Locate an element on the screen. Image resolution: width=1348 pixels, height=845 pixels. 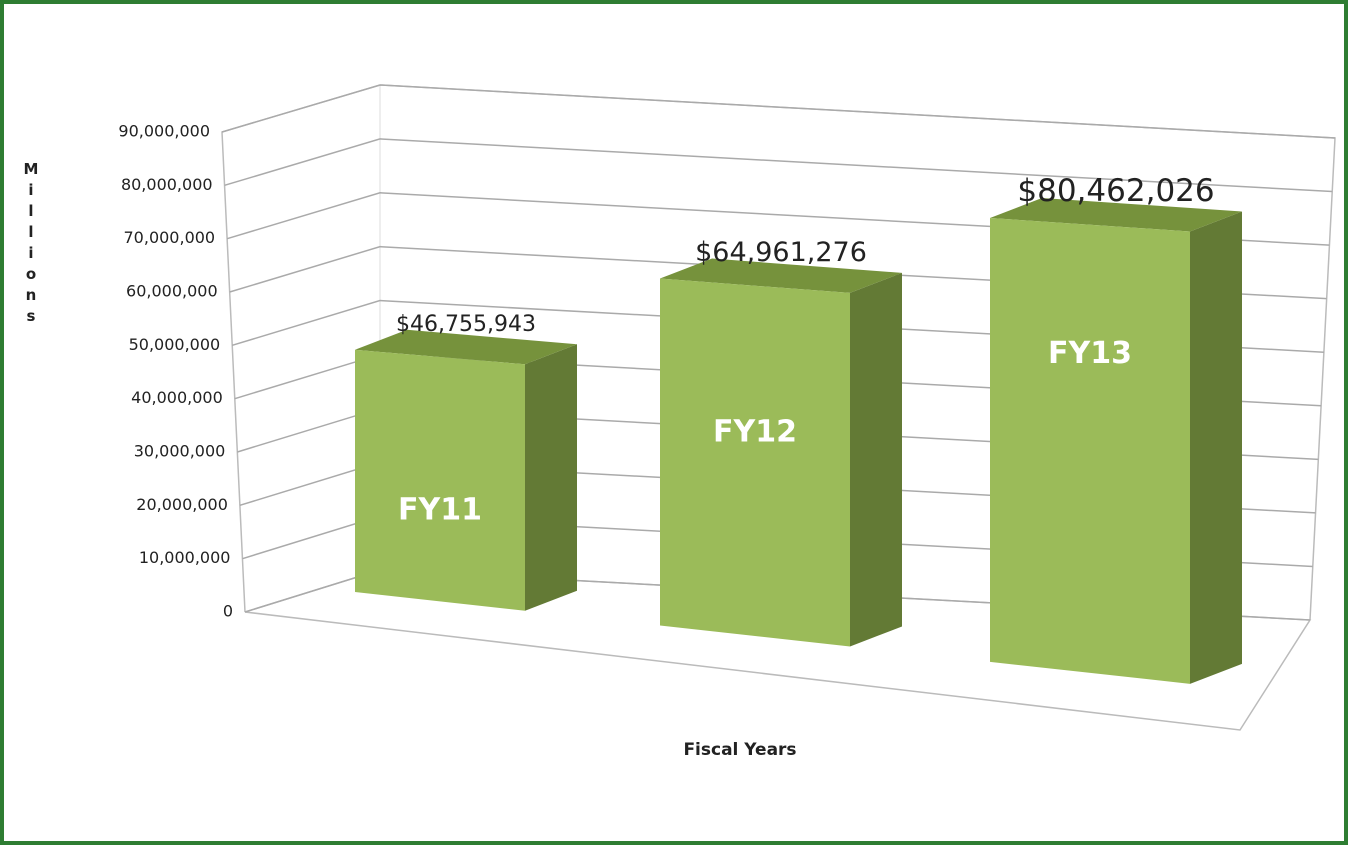
y-tick-label: 40,000,000 is located at coordinates (177, 397).